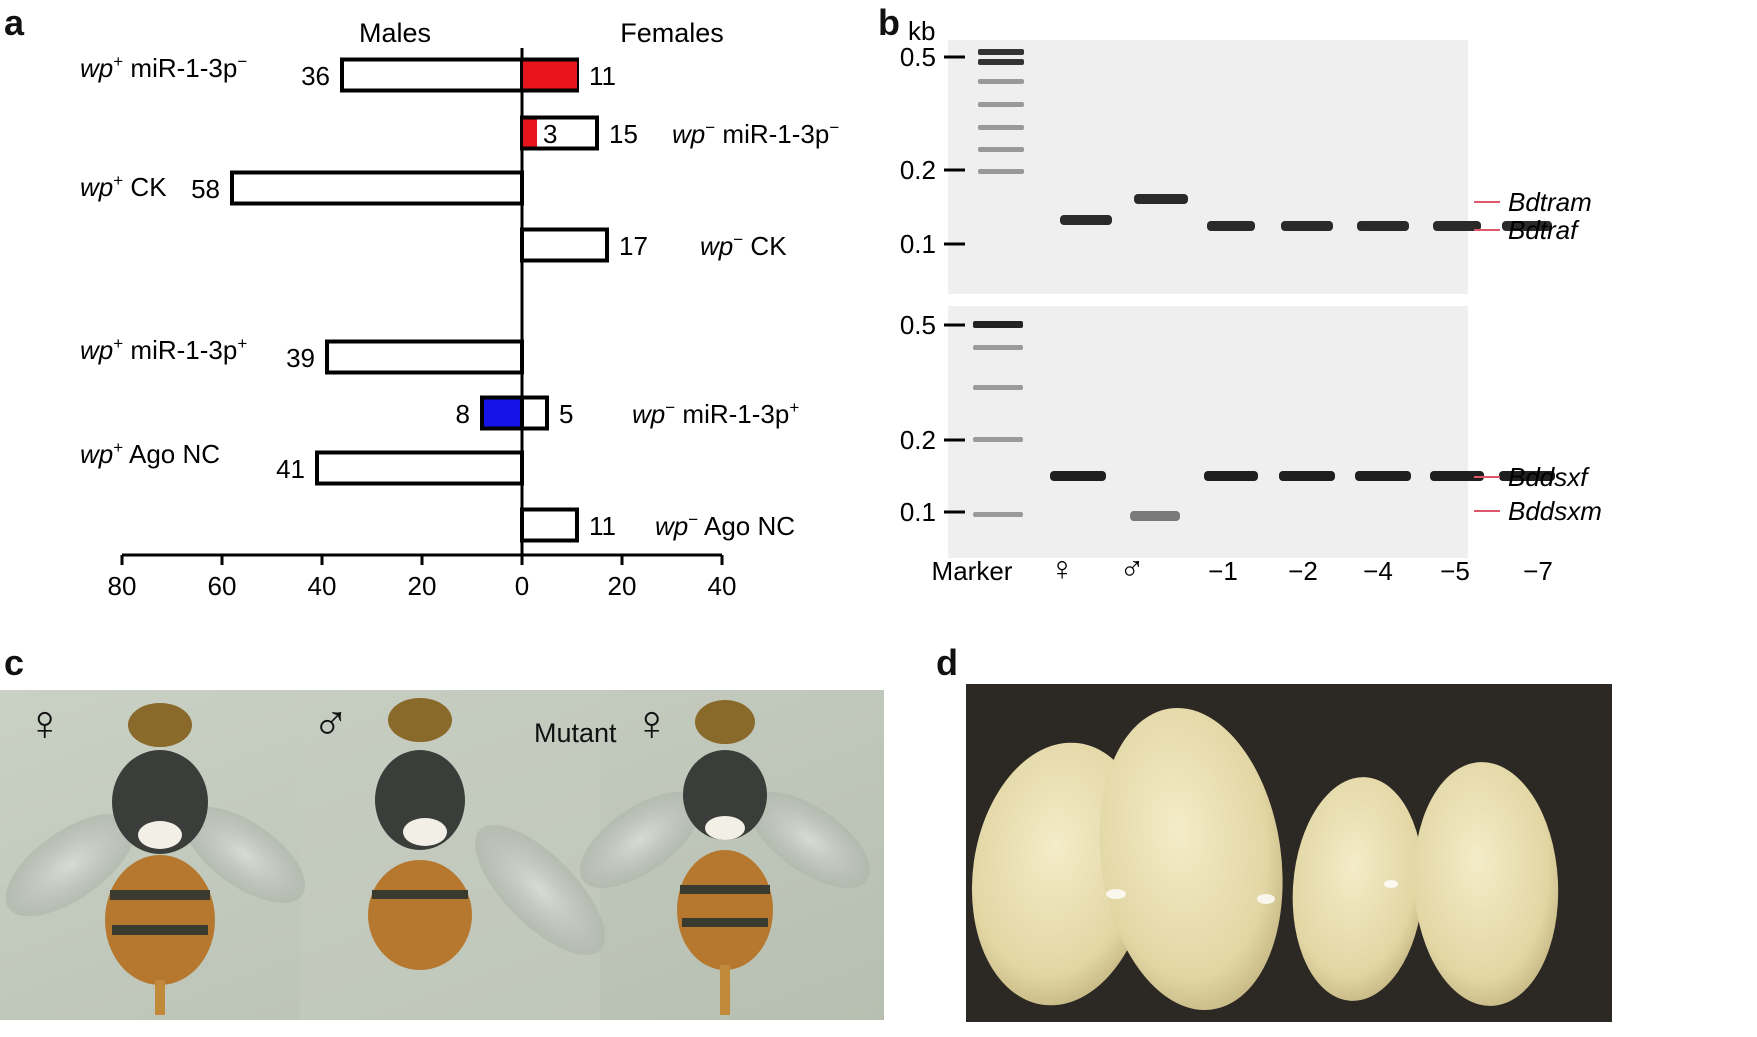 The height and width of the screenshot is (1037, 1757). Describe the element at coordinates (14, 662) in the screenshot. I see `panel-label-c: c` at that location.